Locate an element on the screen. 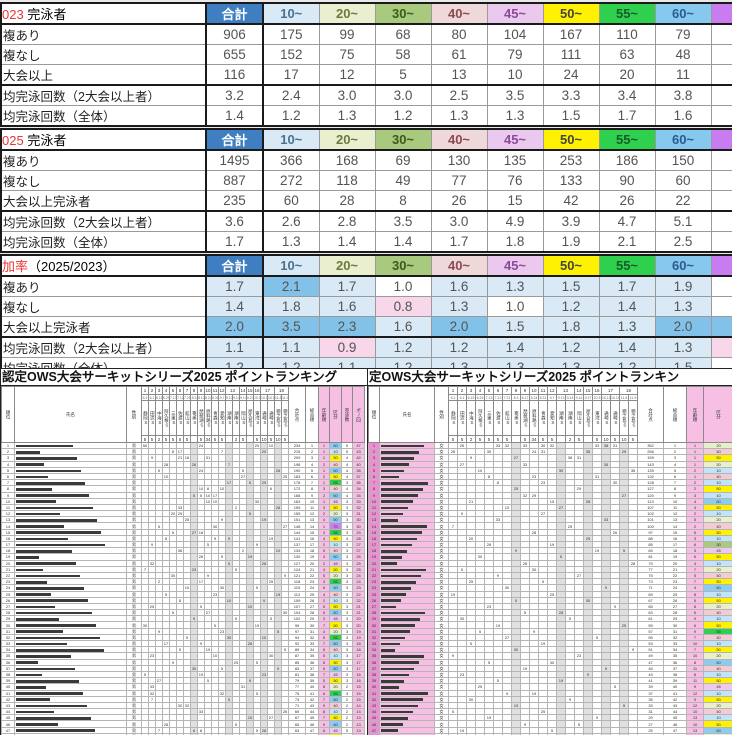 This screenshot has height=735, width=732. summary-row-label: 大会以上完泳者 is located at coordinates (103, 327).